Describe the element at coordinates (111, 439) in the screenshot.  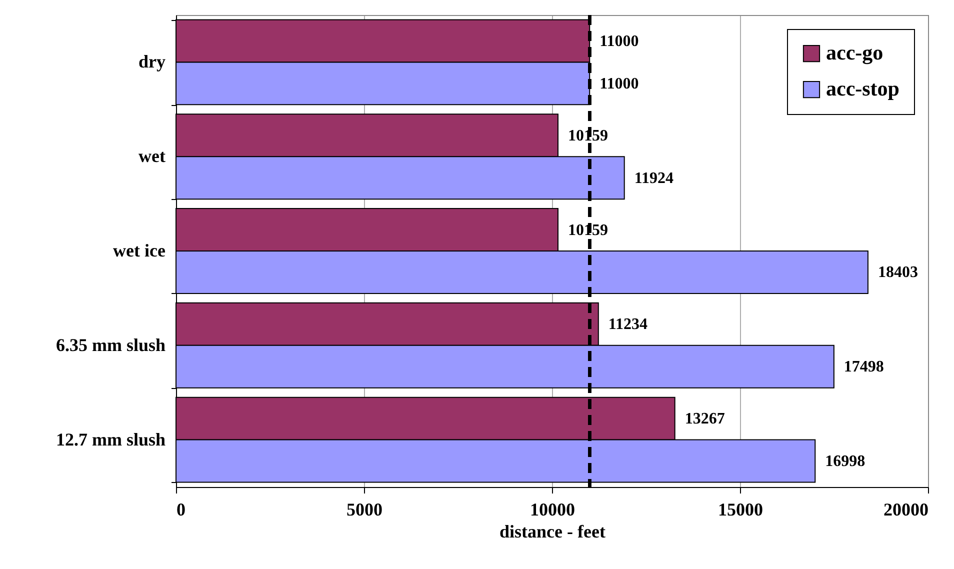
I see `y-tick-label: 12.7 mm slush` at that location.